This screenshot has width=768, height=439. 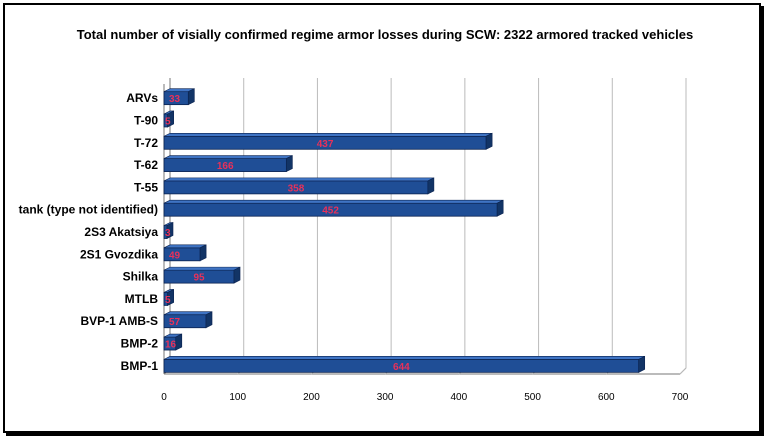 I want to click on bar-side-tank-type-not-identified, so click(x=500, y=208).